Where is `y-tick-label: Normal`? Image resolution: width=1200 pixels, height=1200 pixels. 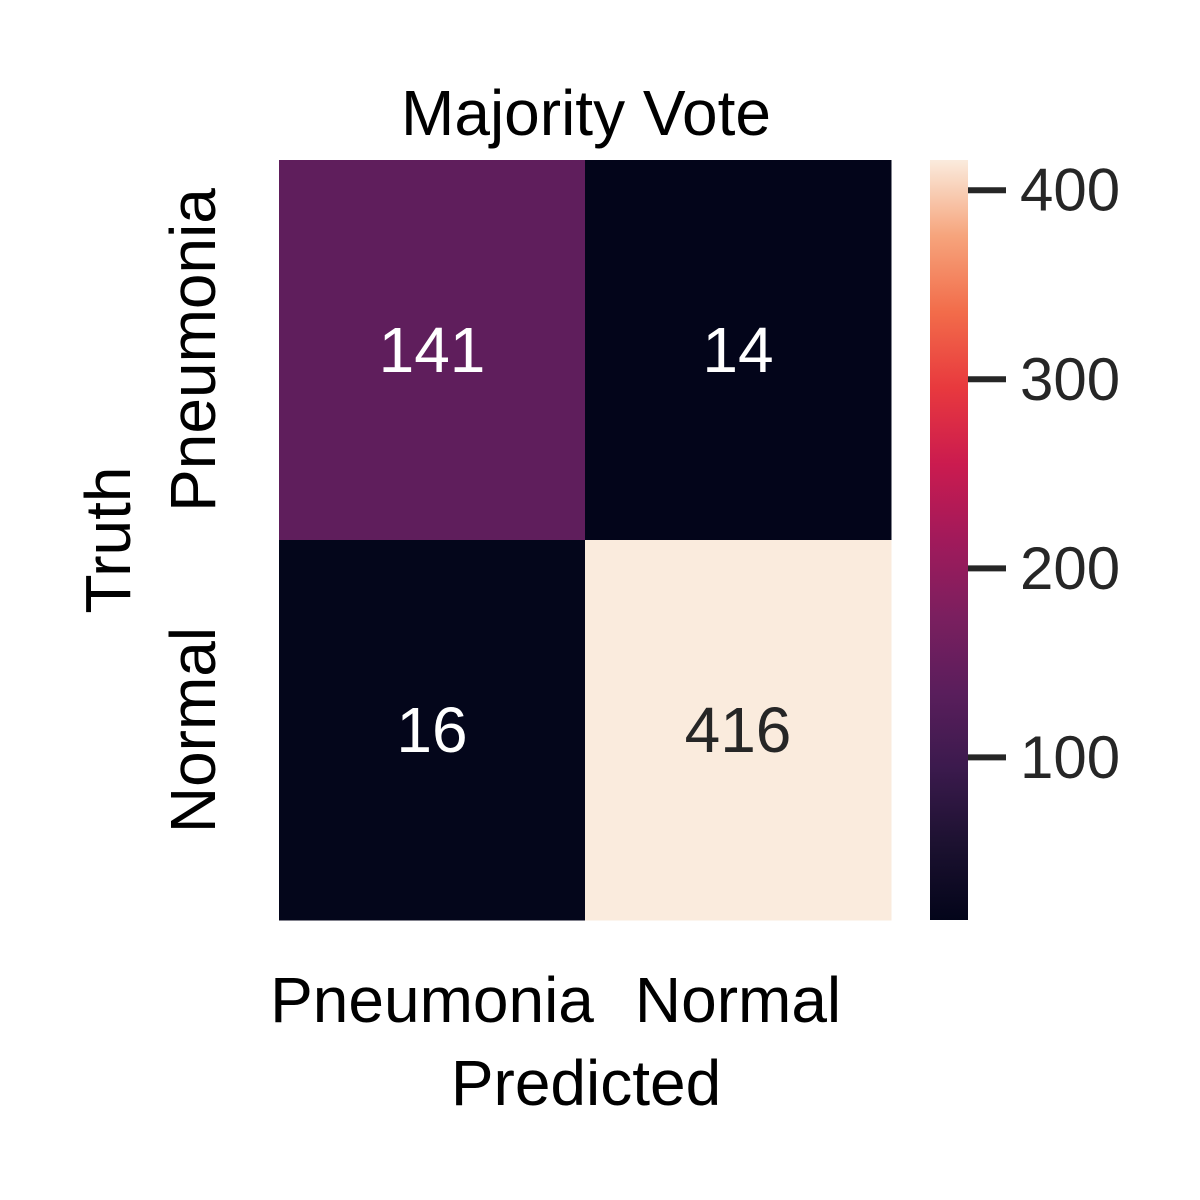 y-tick-label: Normal is located at coordinates (193, 730).